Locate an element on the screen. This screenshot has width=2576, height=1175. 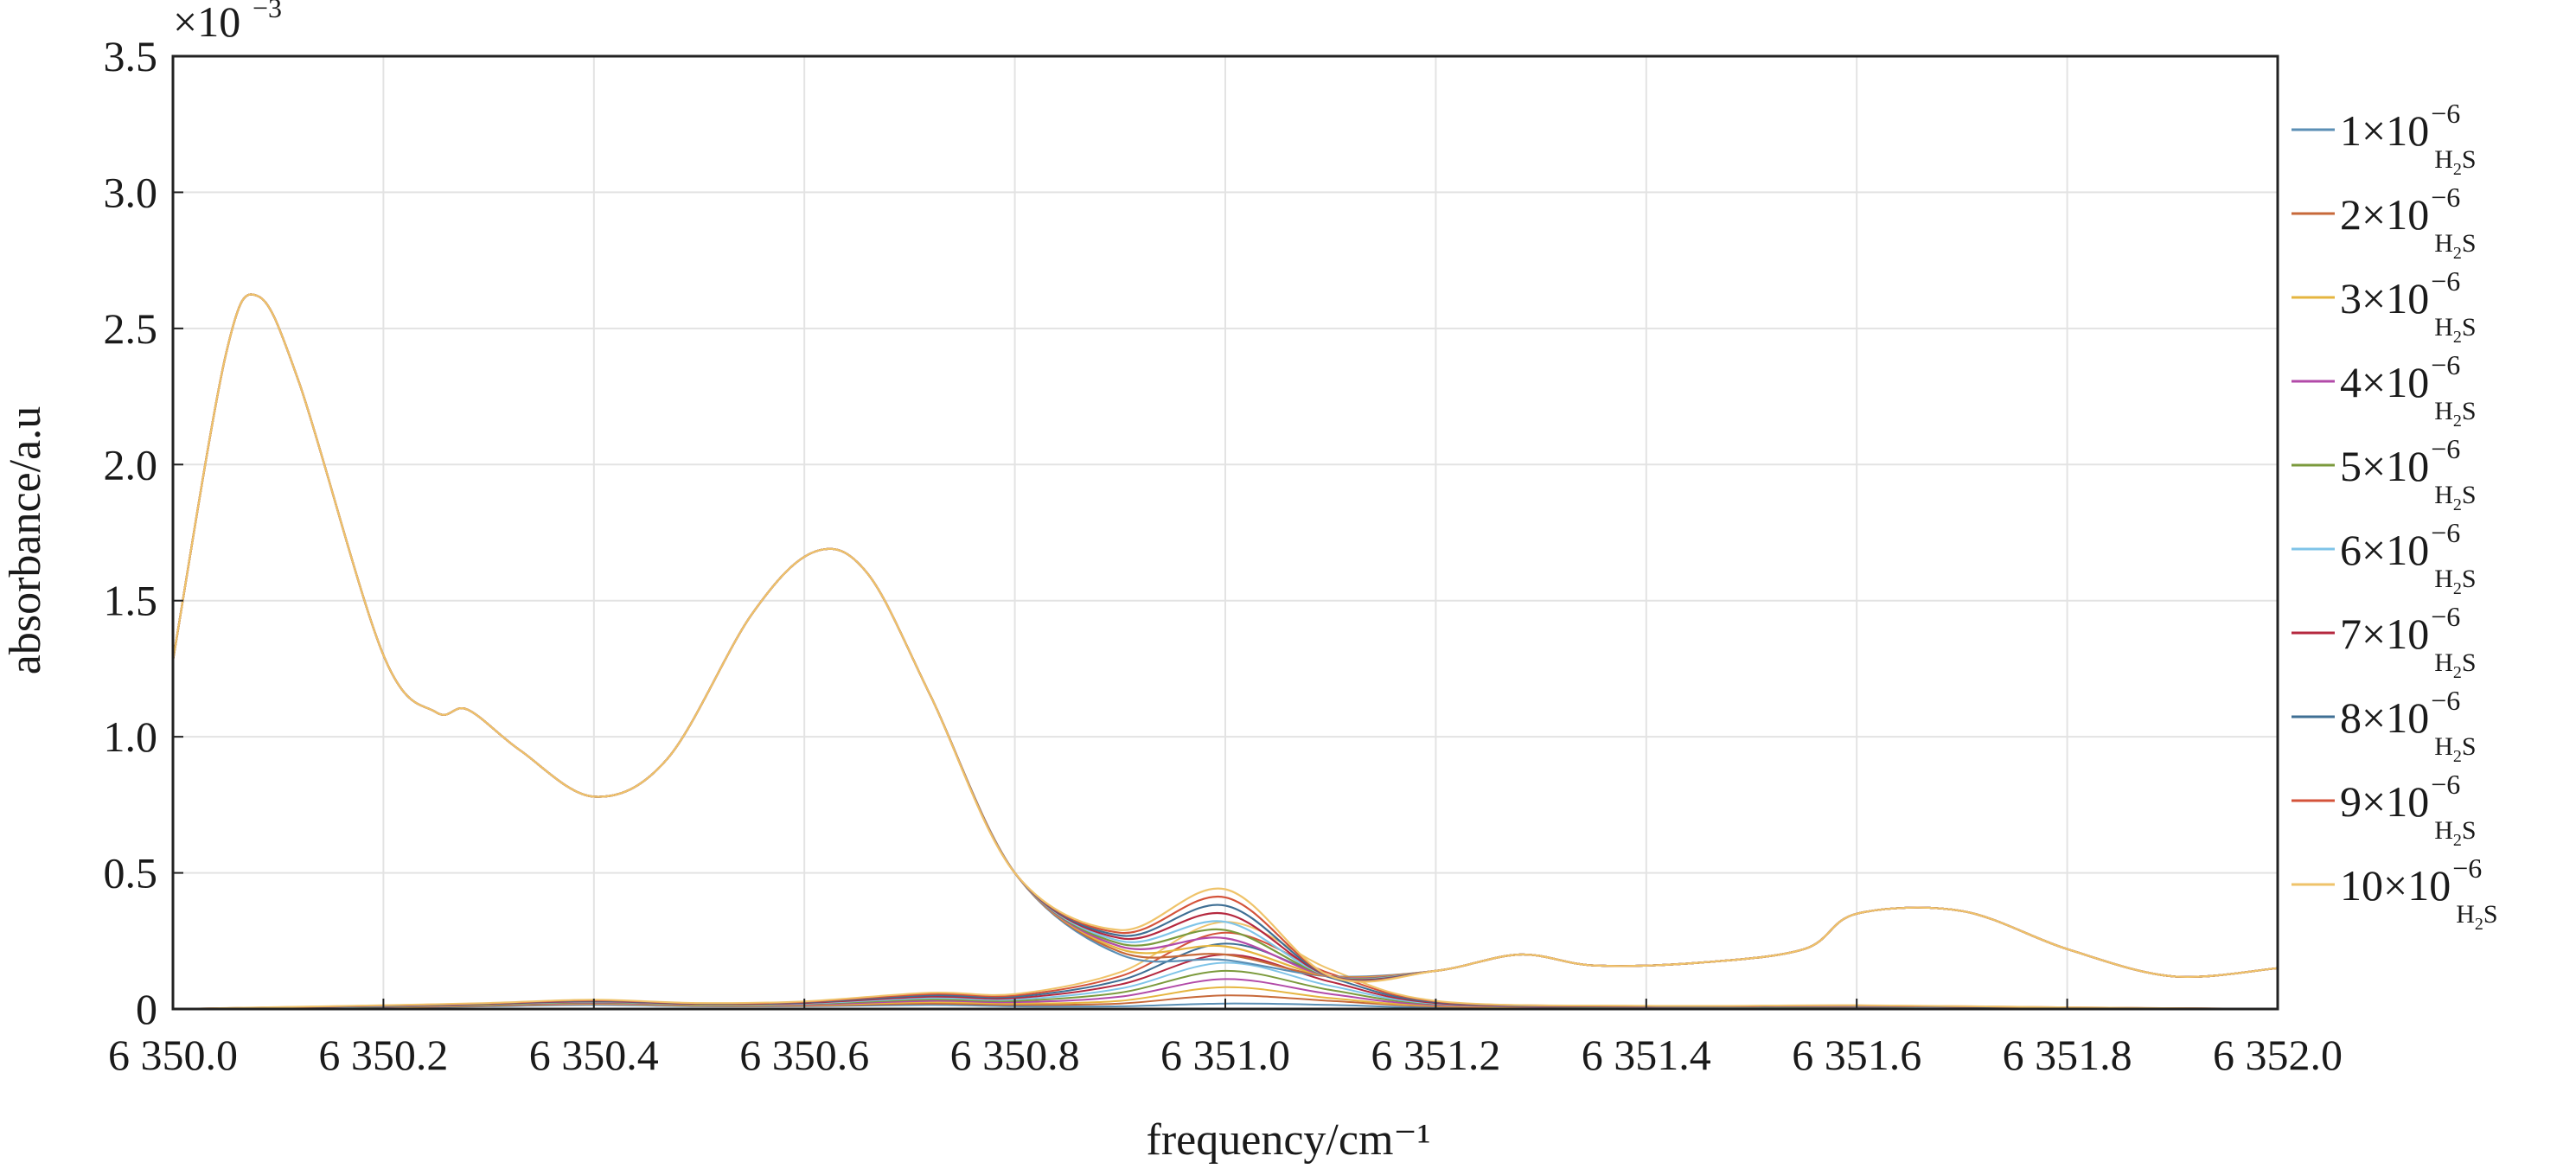
x-tick-label: 6 350.6 is located at coordinates (804, 1055).